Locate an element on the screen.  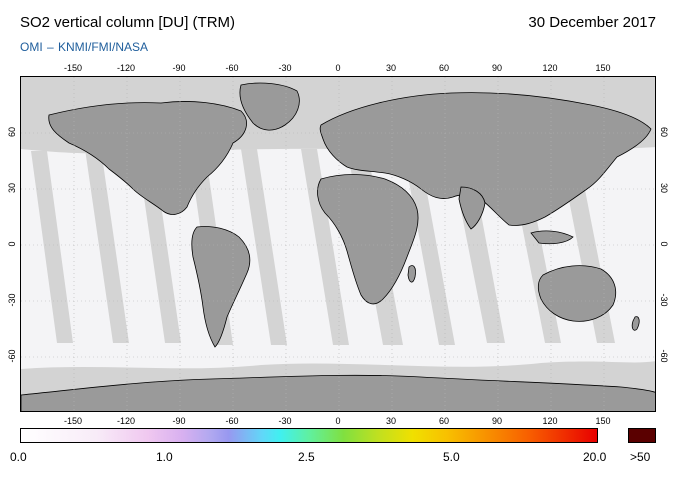
lon-tick-bottom: -120 is located at coordinates (126, 421).